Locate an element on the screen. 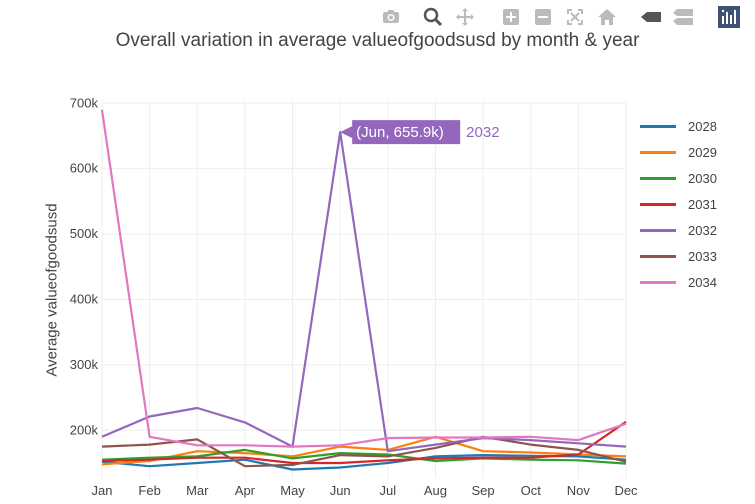 The width and height of the screenshot is (755, 504). legend-label: 2028 is located at coordinates (702, 126).